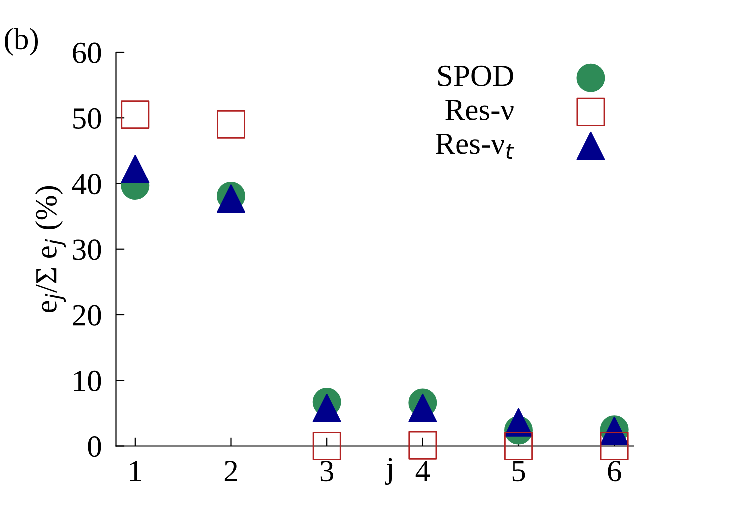  Describe the element at coordinates (519, 471) in the screenshot. I see `x-tick-label: 5` at that location.